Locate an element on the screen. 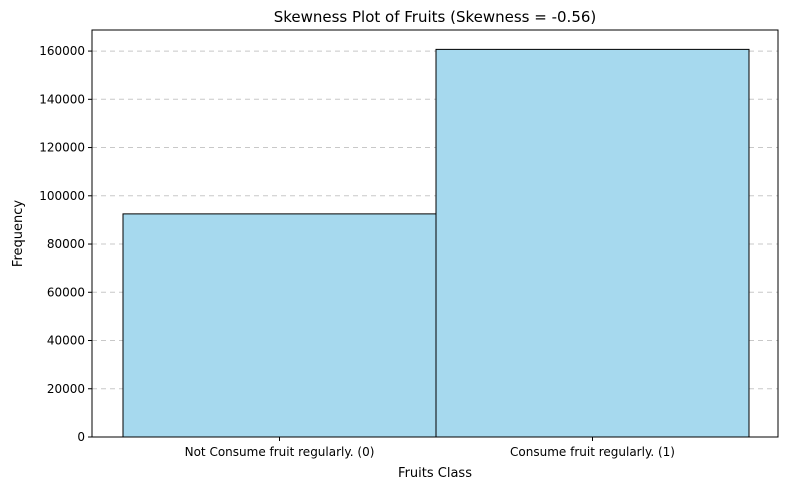 The height and width of the screenshot is (490, 790). y-tick-label: 20000 is located at coordinates (66, 389).